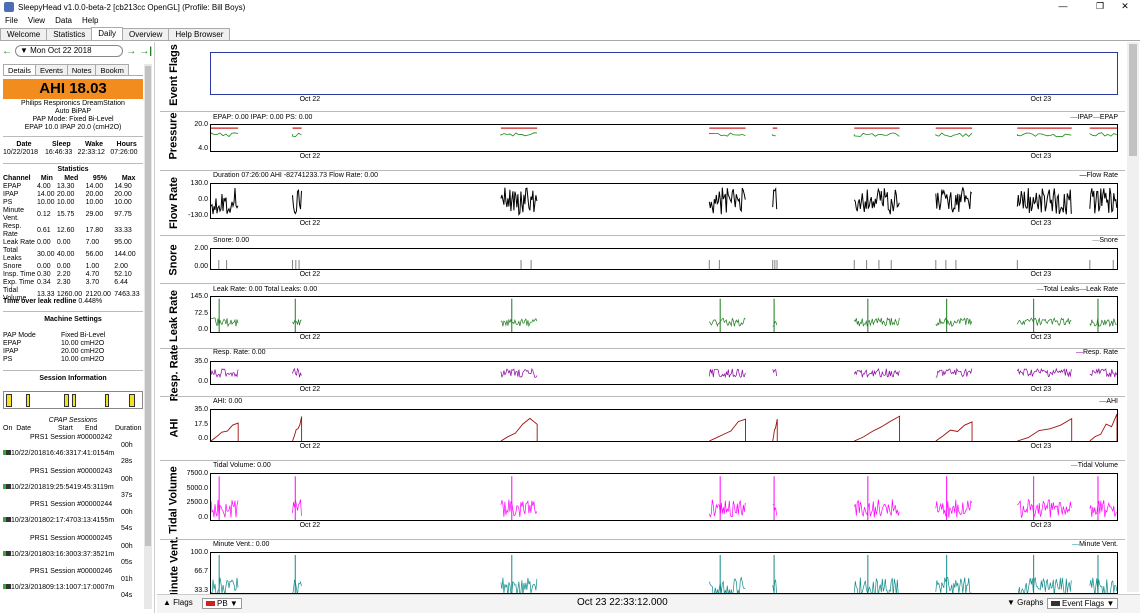 The image size is (1140, 613). What do you see at coordinates (131, 51) in the screenshot?
I see `next-day-button: →` at bounding box center [131, 51].